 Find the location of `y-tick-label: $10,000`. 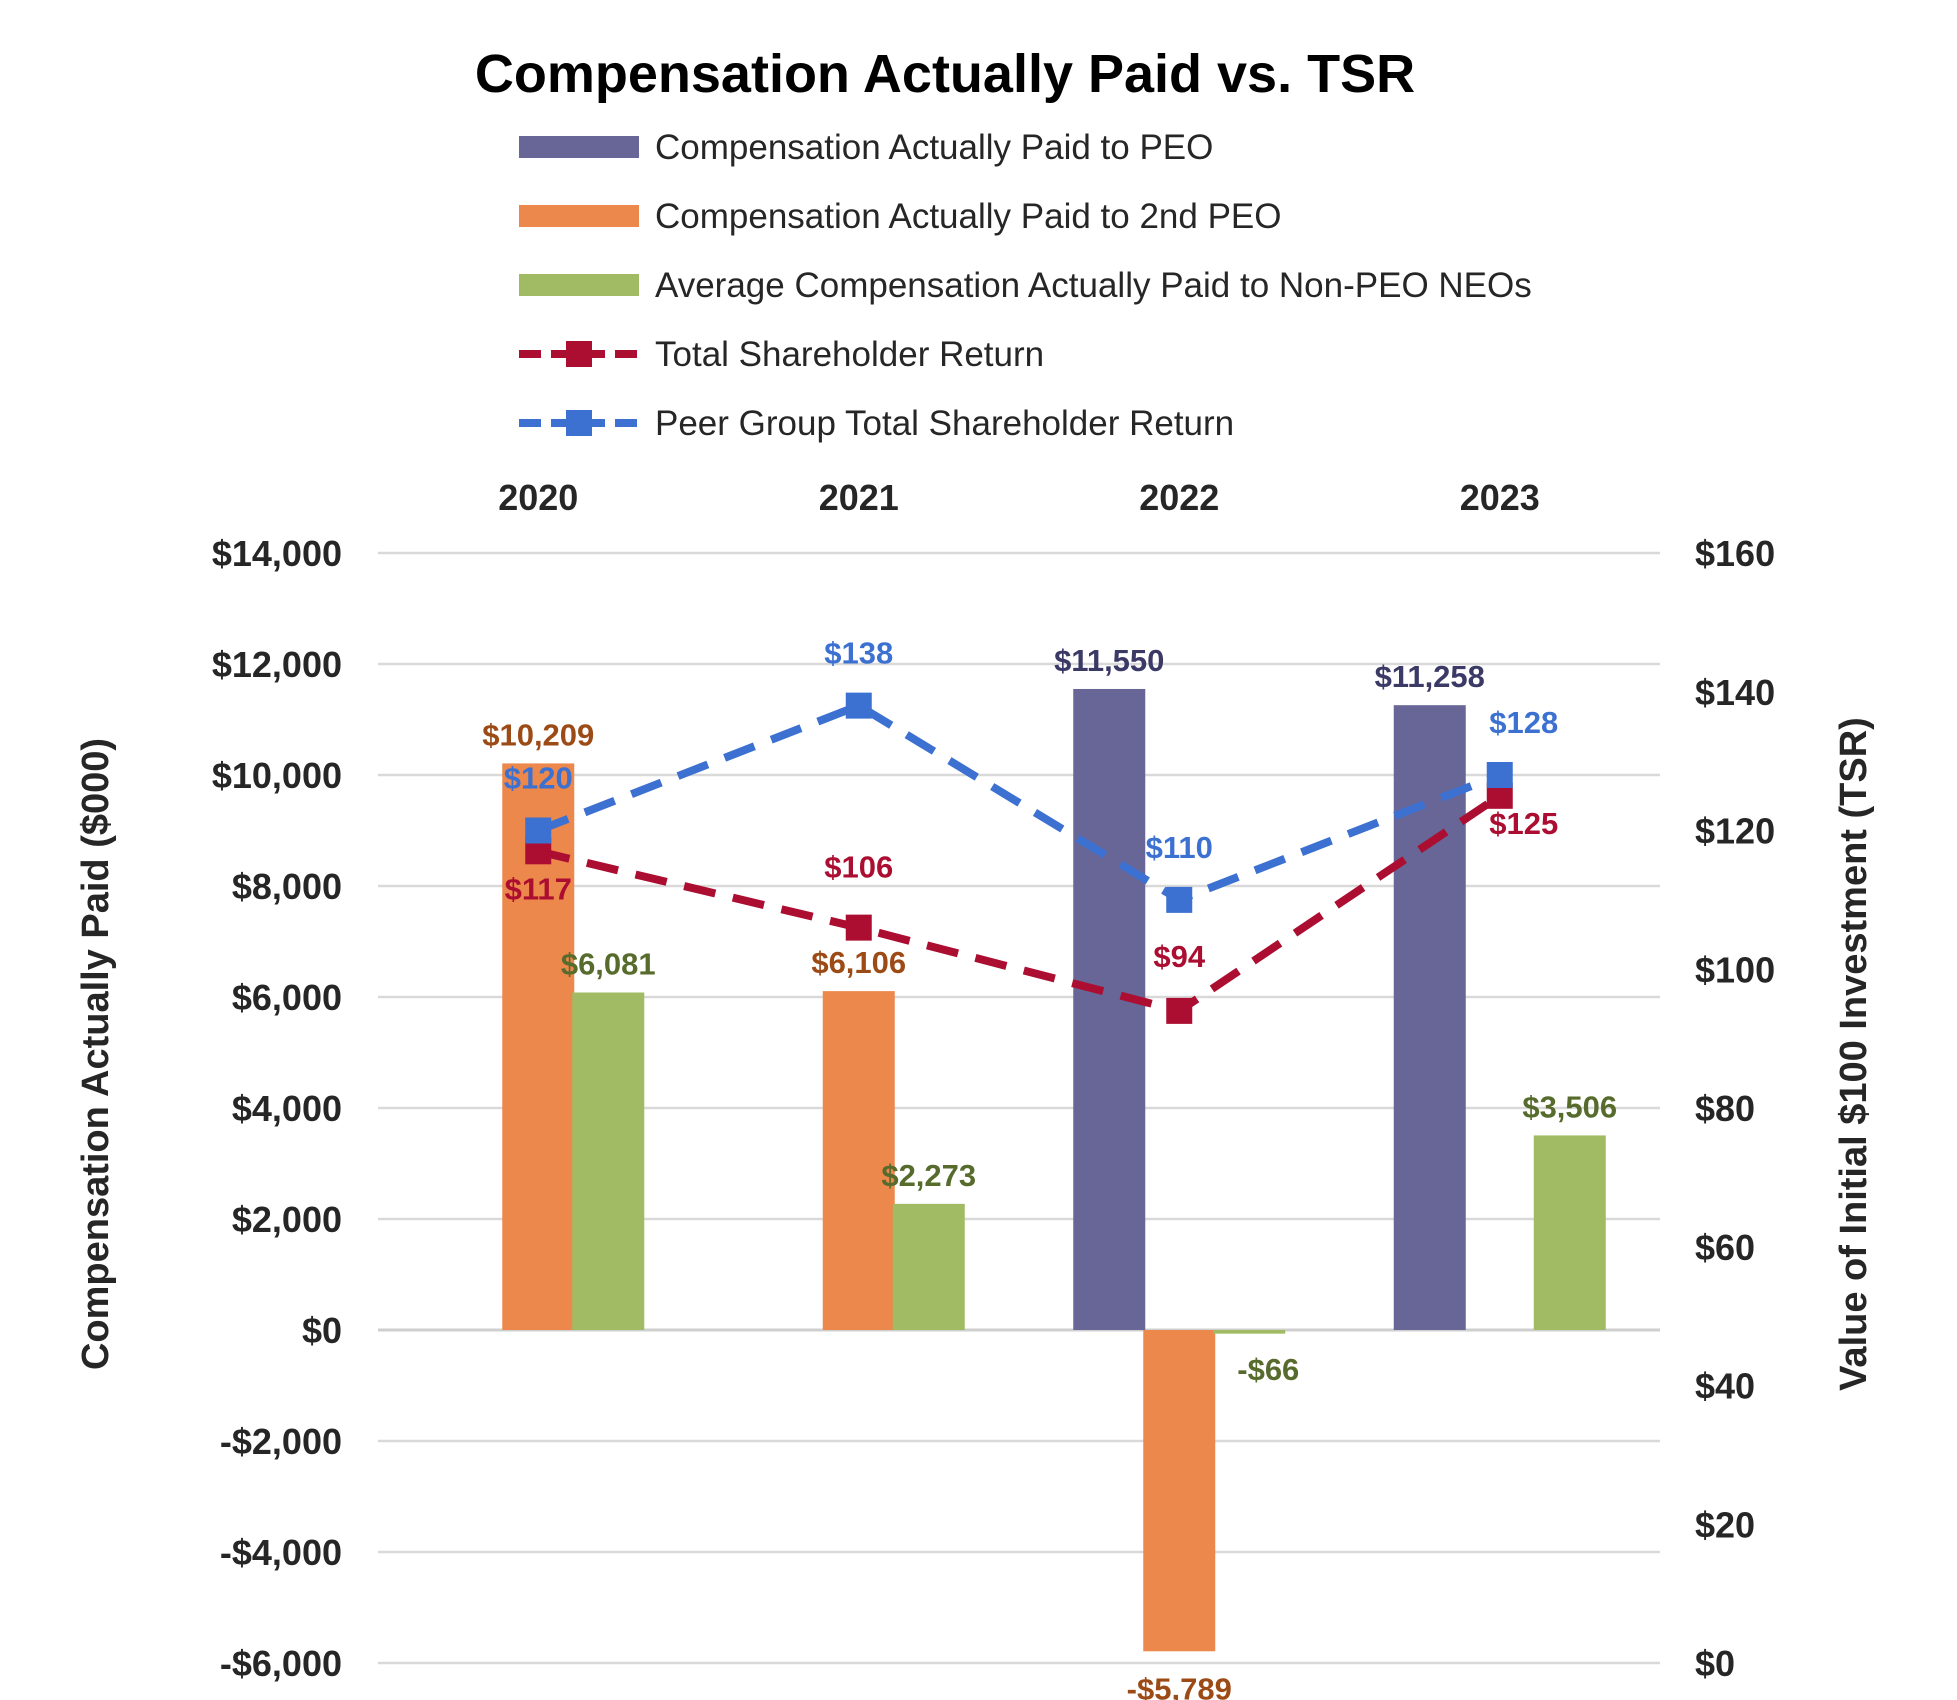

y-tick-label: $10,000 is located at coordinates (277, 775).